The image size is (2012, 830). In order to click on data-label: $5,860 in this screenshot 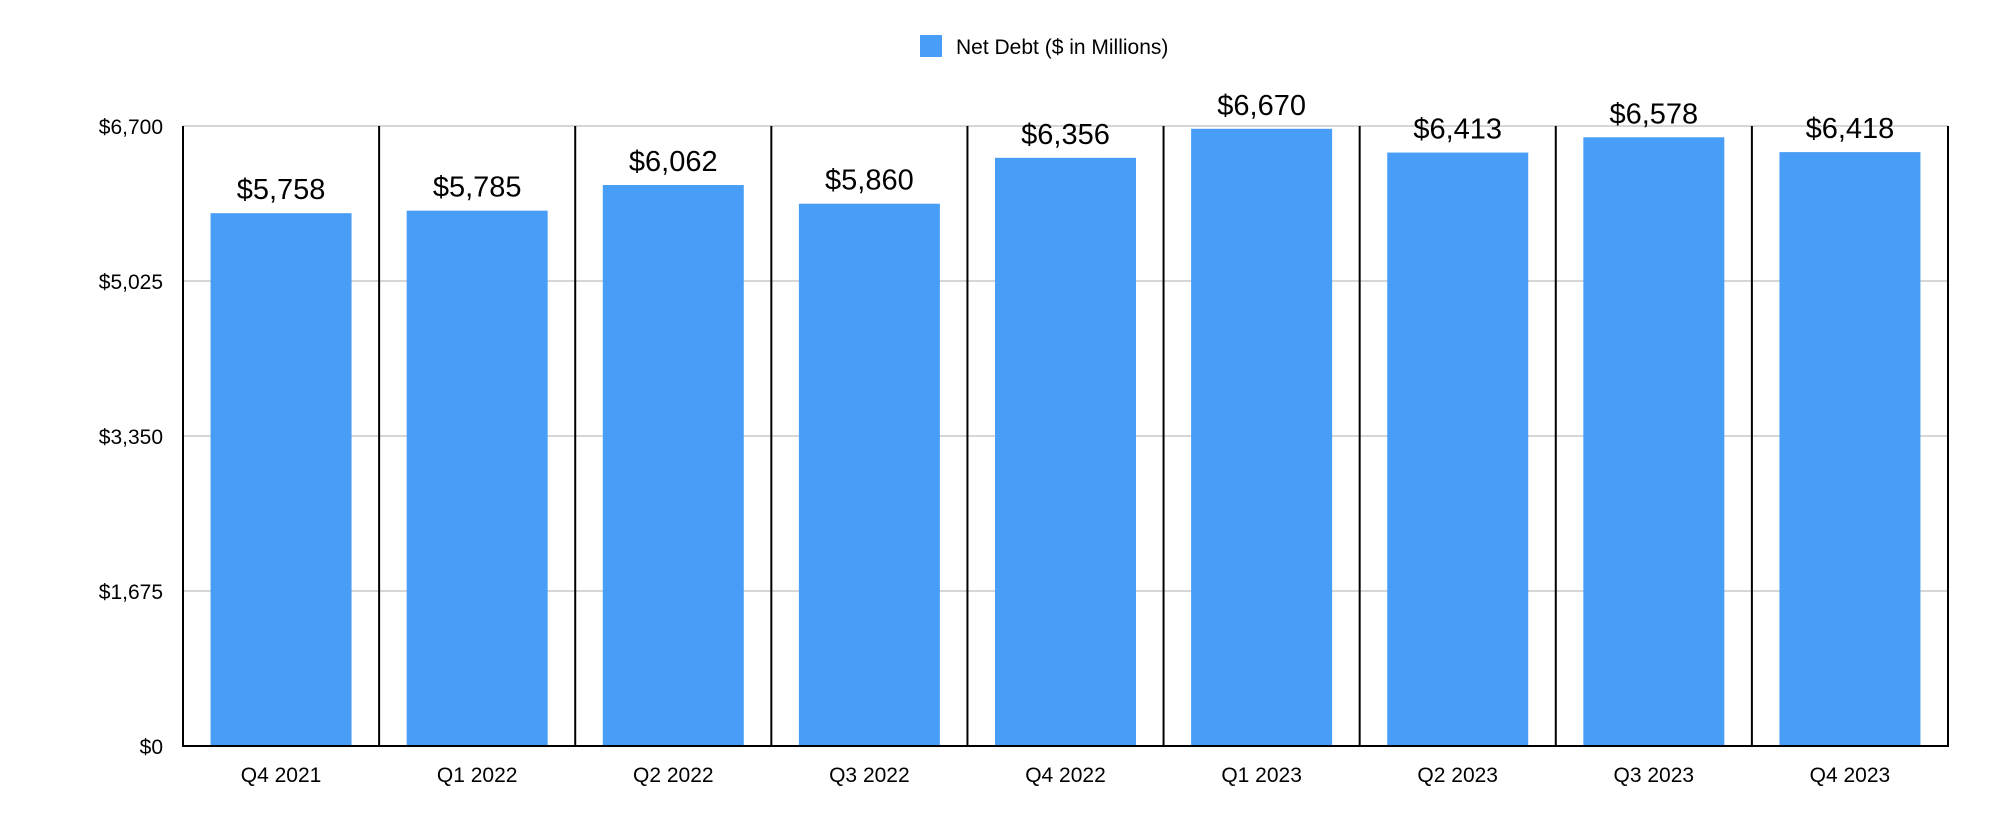, I will do `click(869, 181)`.